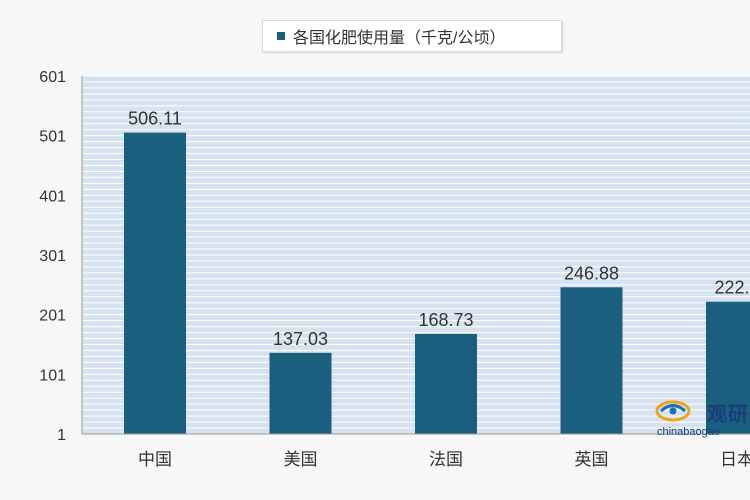 The width and height of the screenshot is (750, 500). Describe the element at coordinates (592, 460) in the screenshot. I see `x-tick-label: 英国` at that location.